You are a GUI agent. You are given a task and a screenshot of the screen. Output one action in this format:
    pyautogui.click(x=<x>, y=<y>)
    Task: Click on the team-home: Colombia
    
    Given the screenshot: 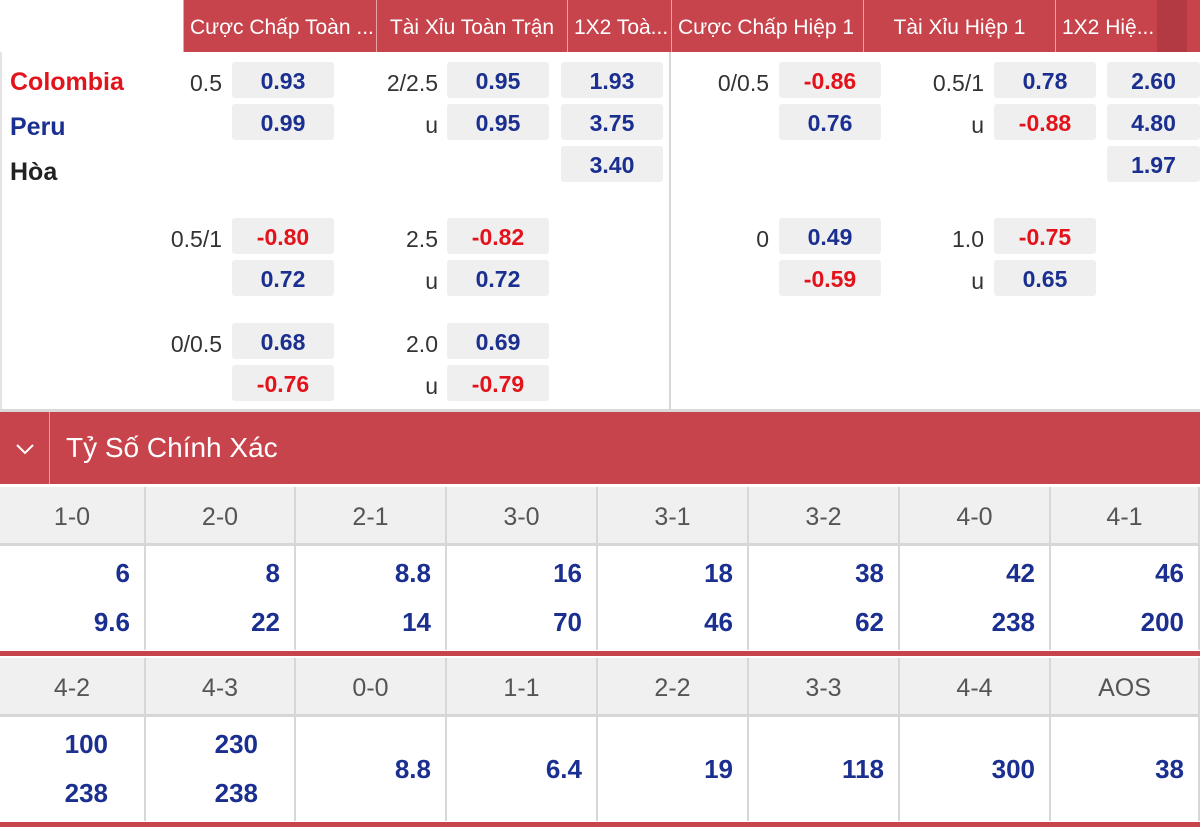 What is the action you would take?
    pyautogui.click(x=67, y=82)
    